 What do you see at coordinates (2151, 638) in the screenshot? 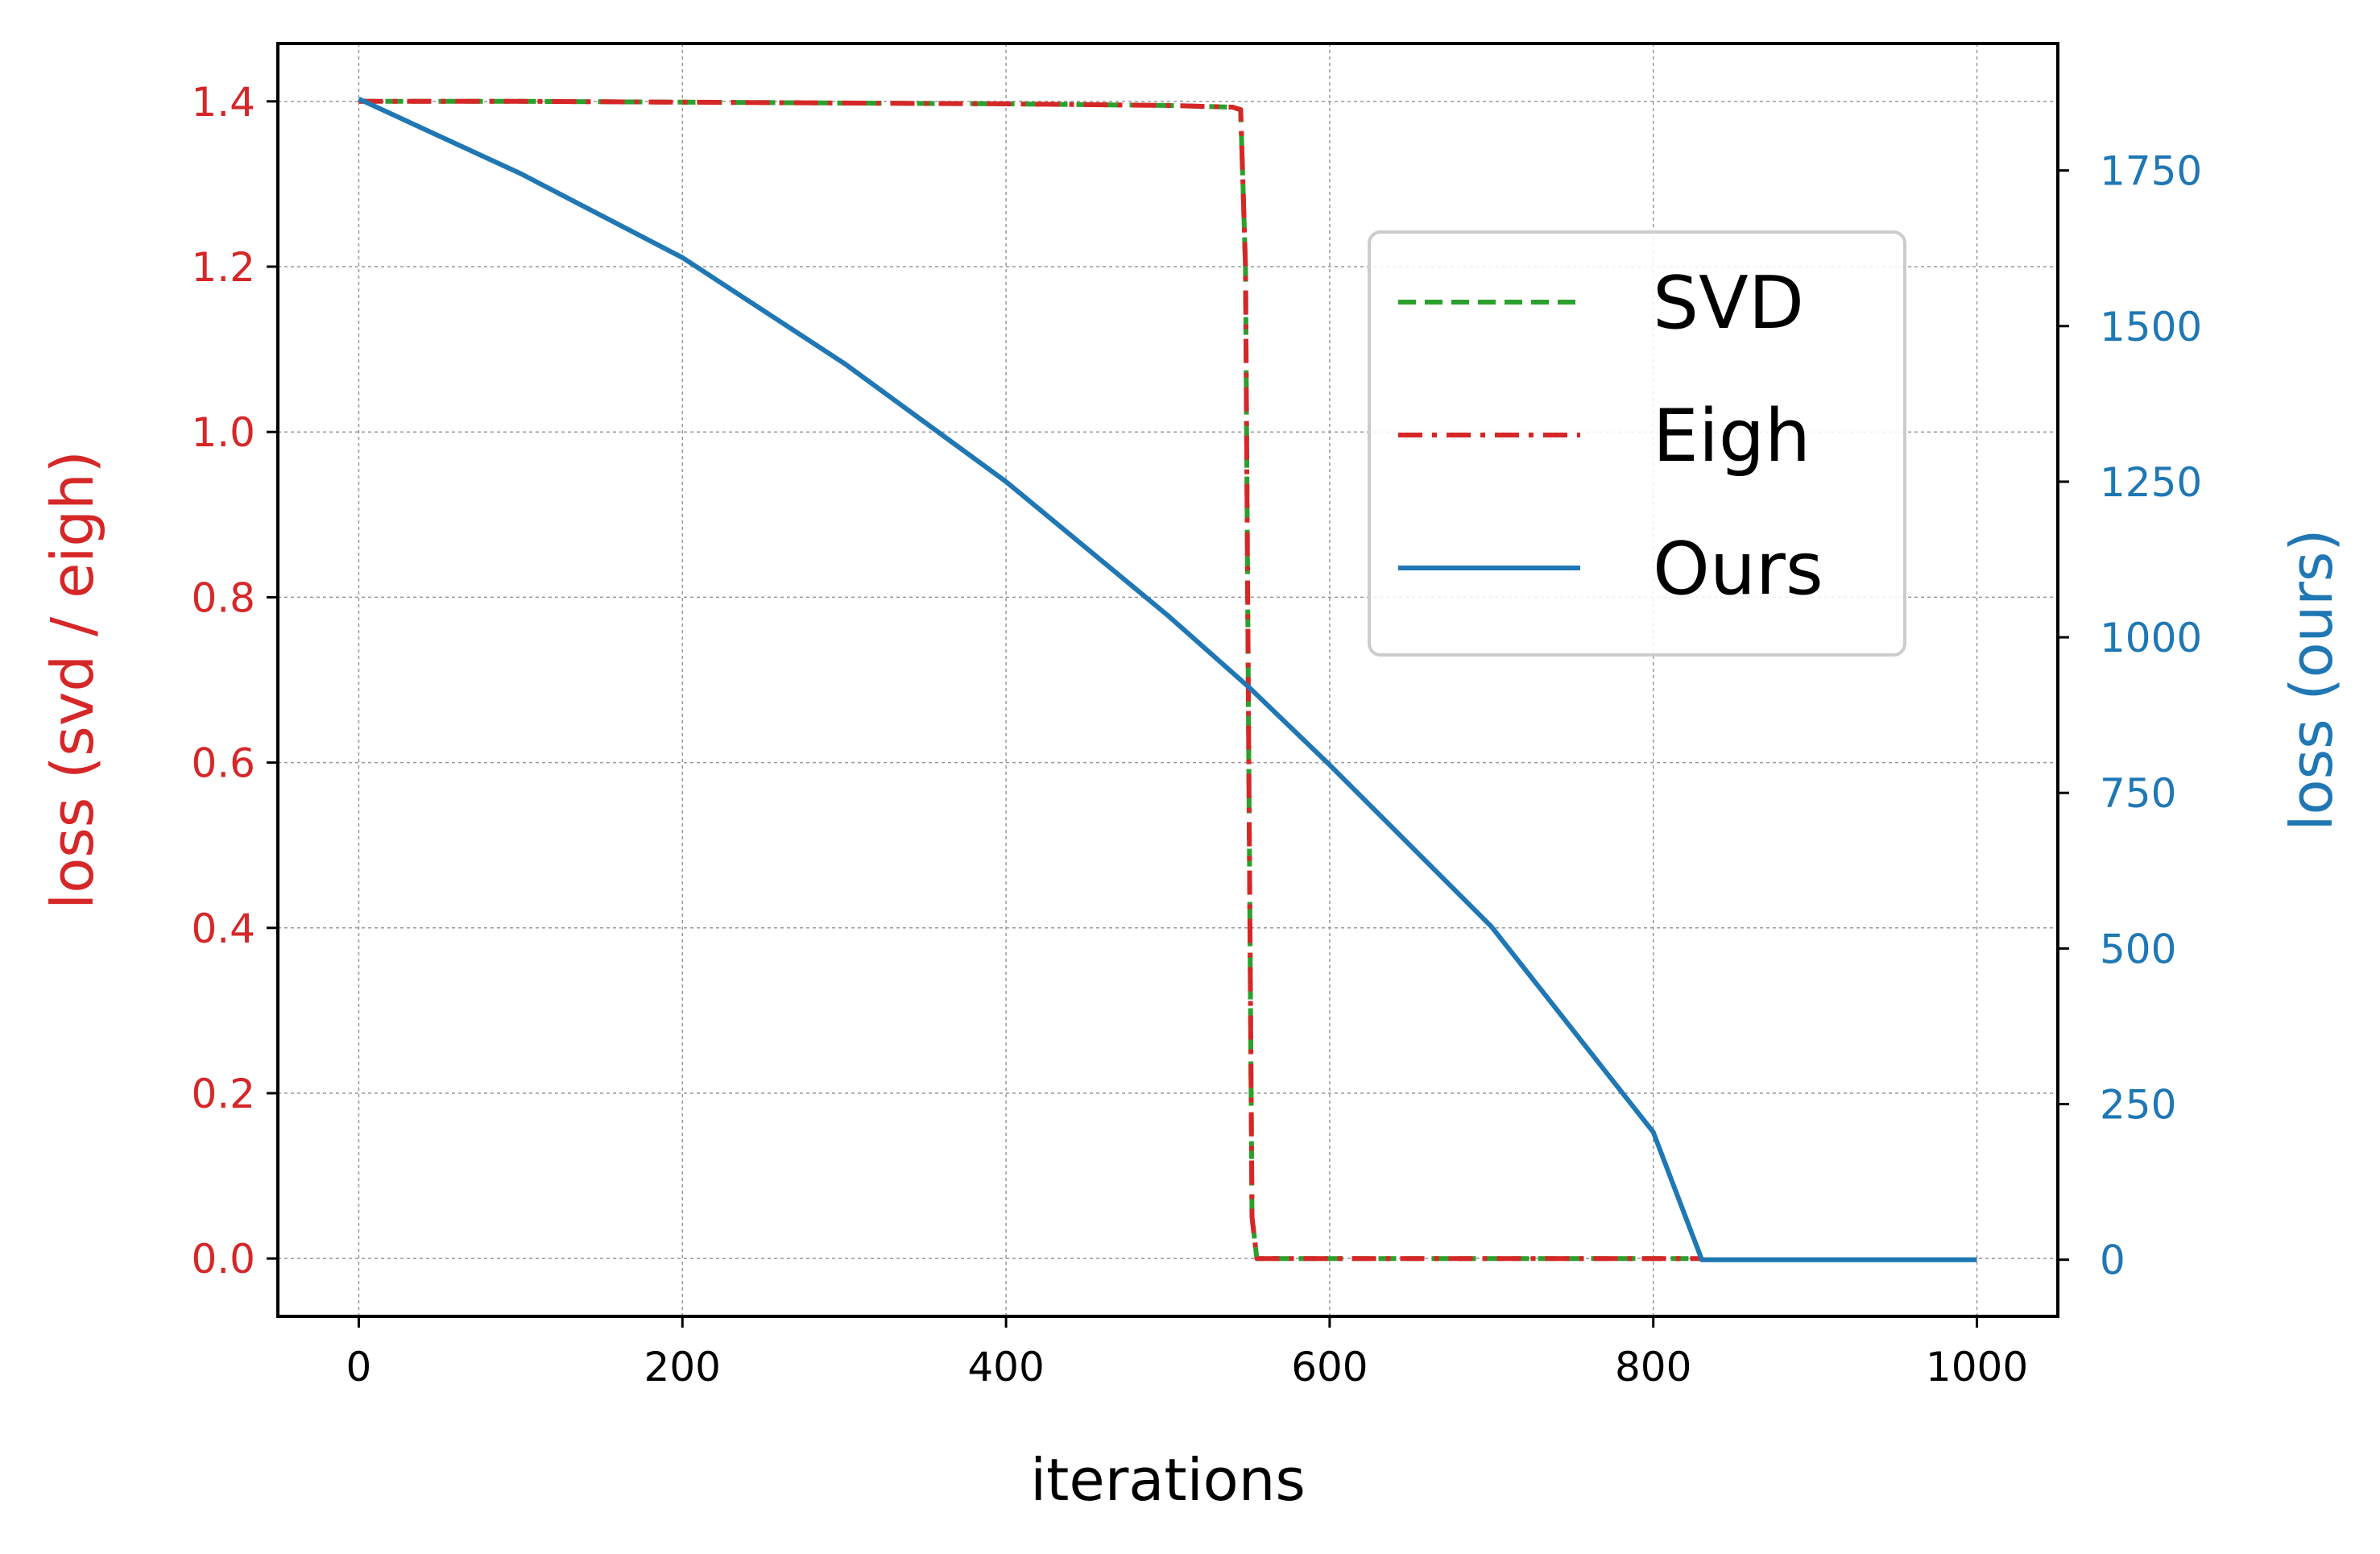
I see `y-right-tick-label: 1000` at bounding box center [2151, 638].